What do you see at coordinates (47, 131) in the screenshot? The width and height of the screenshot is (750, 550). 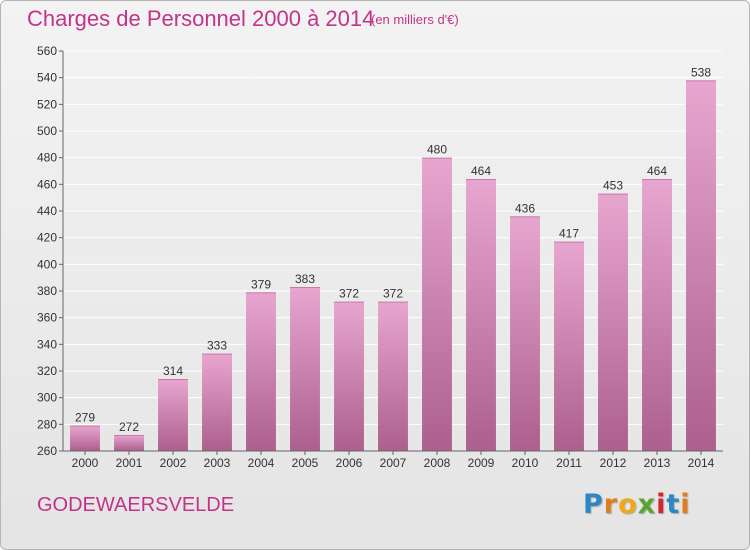 I see `y-tick-label: 500` at bounding box center [47, 131].